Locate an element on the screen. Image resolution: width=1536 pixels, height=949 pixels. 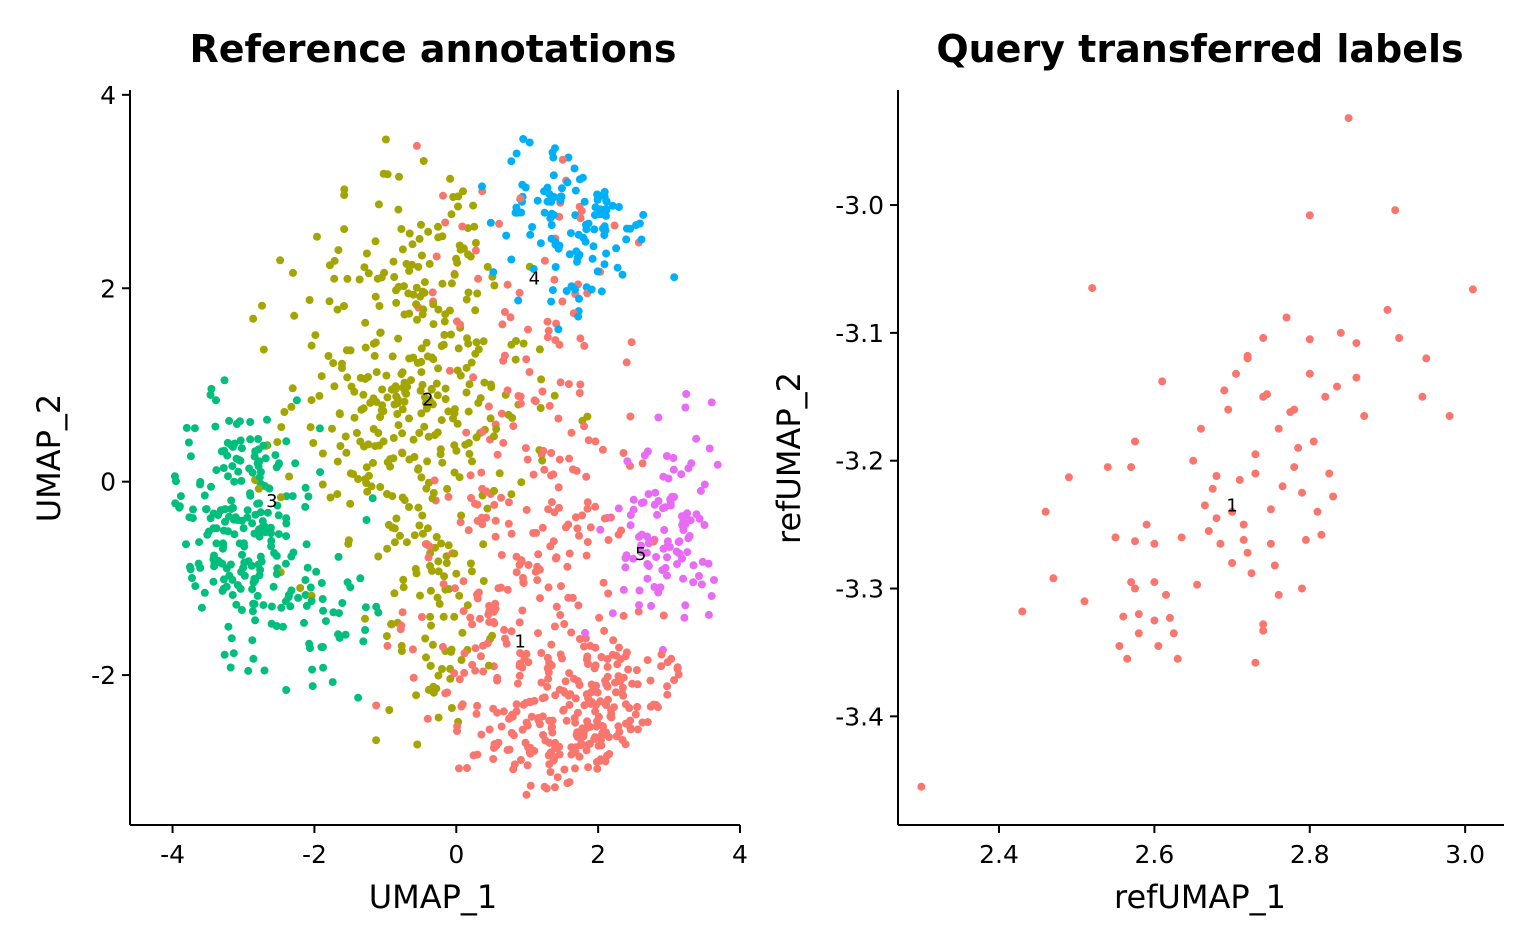
cluster-labels-group: 1 2 3 4 5 is located at coordinates (456, 461).